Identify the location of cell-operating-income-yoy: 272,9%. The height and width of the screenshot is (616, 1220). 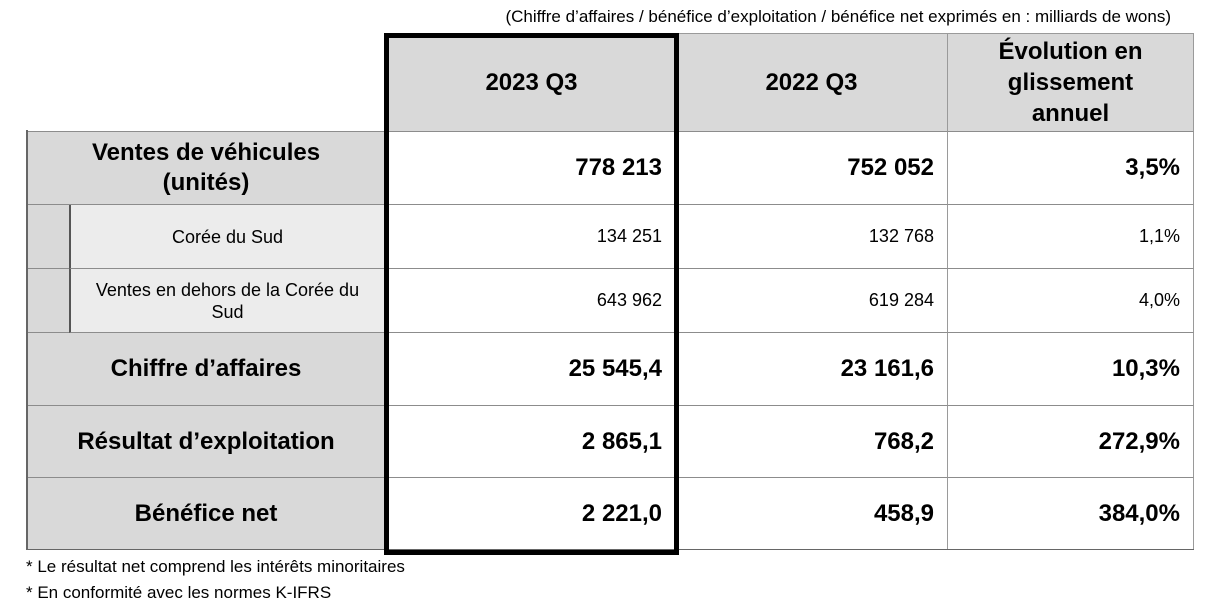
(1071, 442).